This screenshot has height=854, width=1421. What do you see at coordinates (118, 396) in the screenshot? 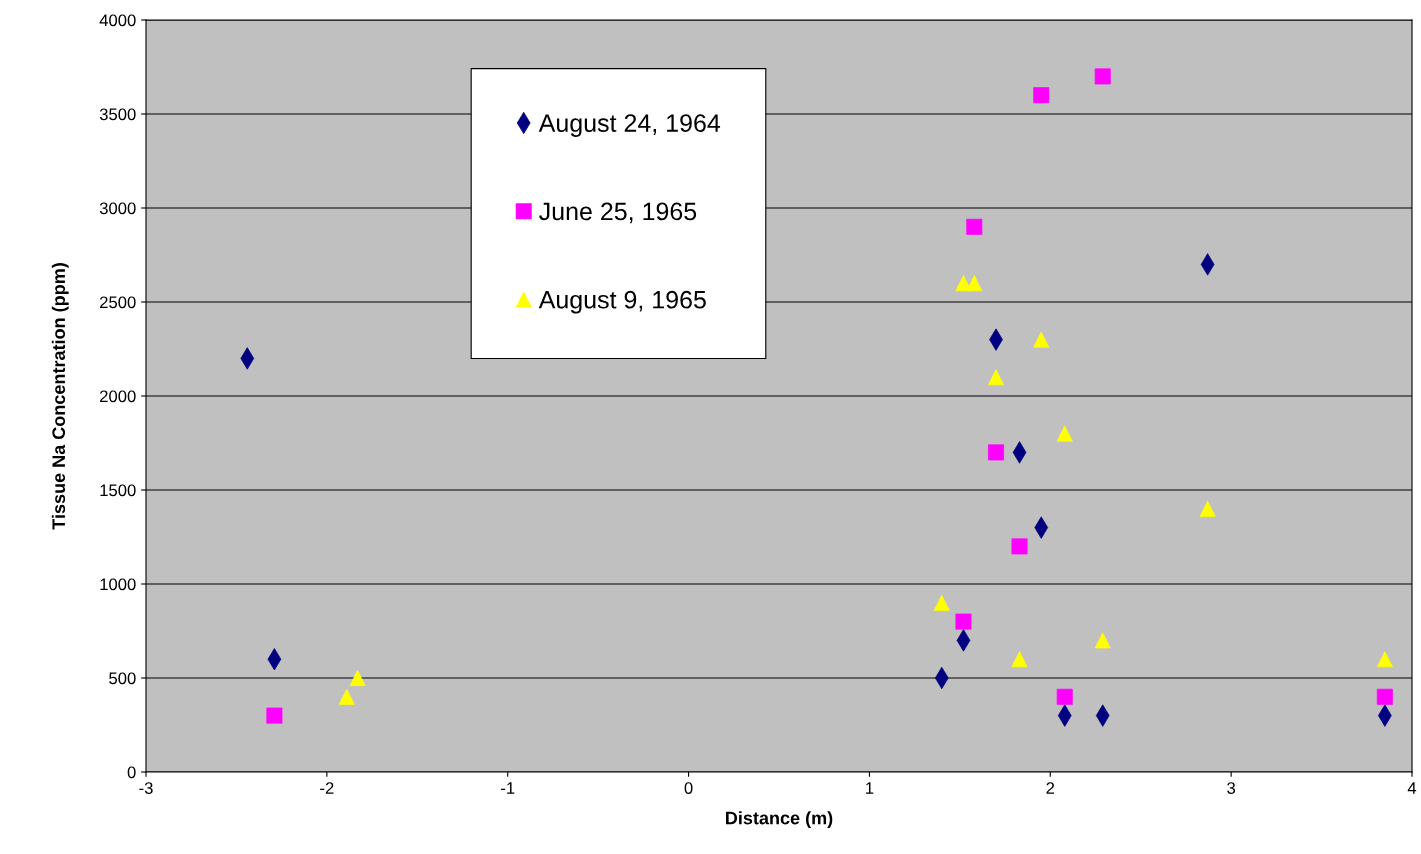
I see `y-tick-label: 2000` at bounding box center [118, 396].